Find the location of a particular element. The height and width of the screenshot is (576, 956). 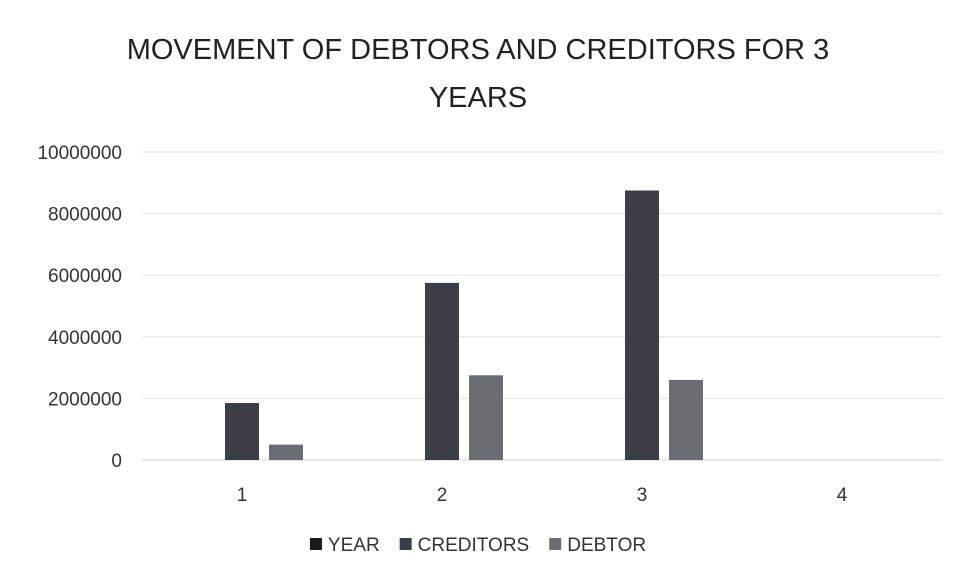

legend-label-debtor: DEBTOR is located at coordinates (606, 545).